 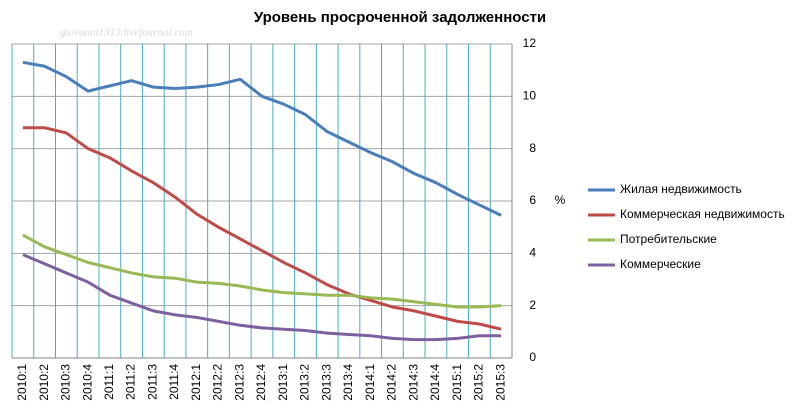 What do you see at coordinates (87, 382) in the screenshot?
I see `x-tick-label: 2010:4` at bounding box center [87, 382].